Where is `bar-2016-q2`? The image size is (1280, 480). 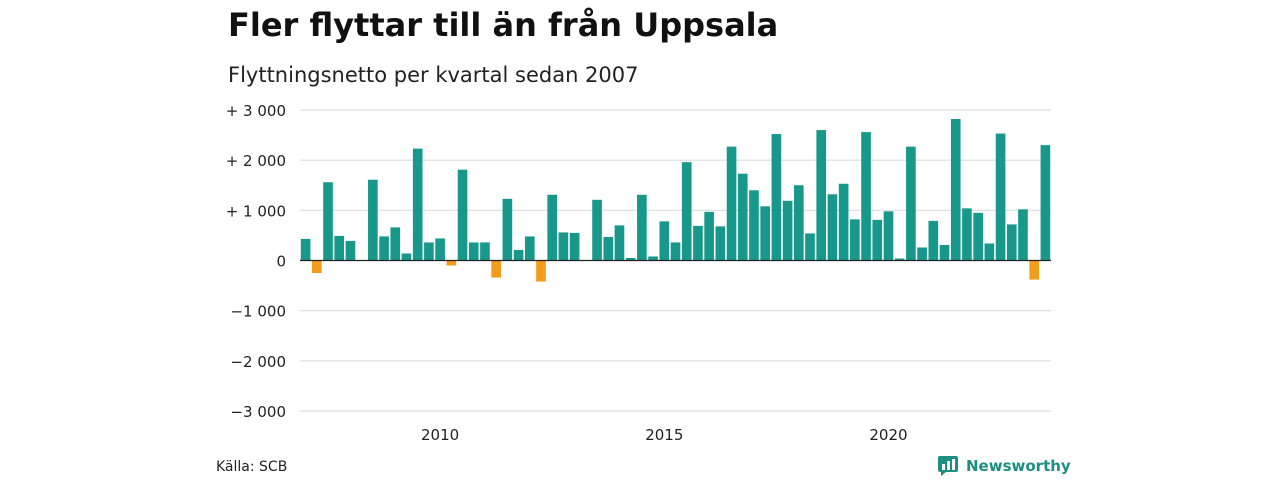 bar-2016-q2 is located at coordinates (709, 236).